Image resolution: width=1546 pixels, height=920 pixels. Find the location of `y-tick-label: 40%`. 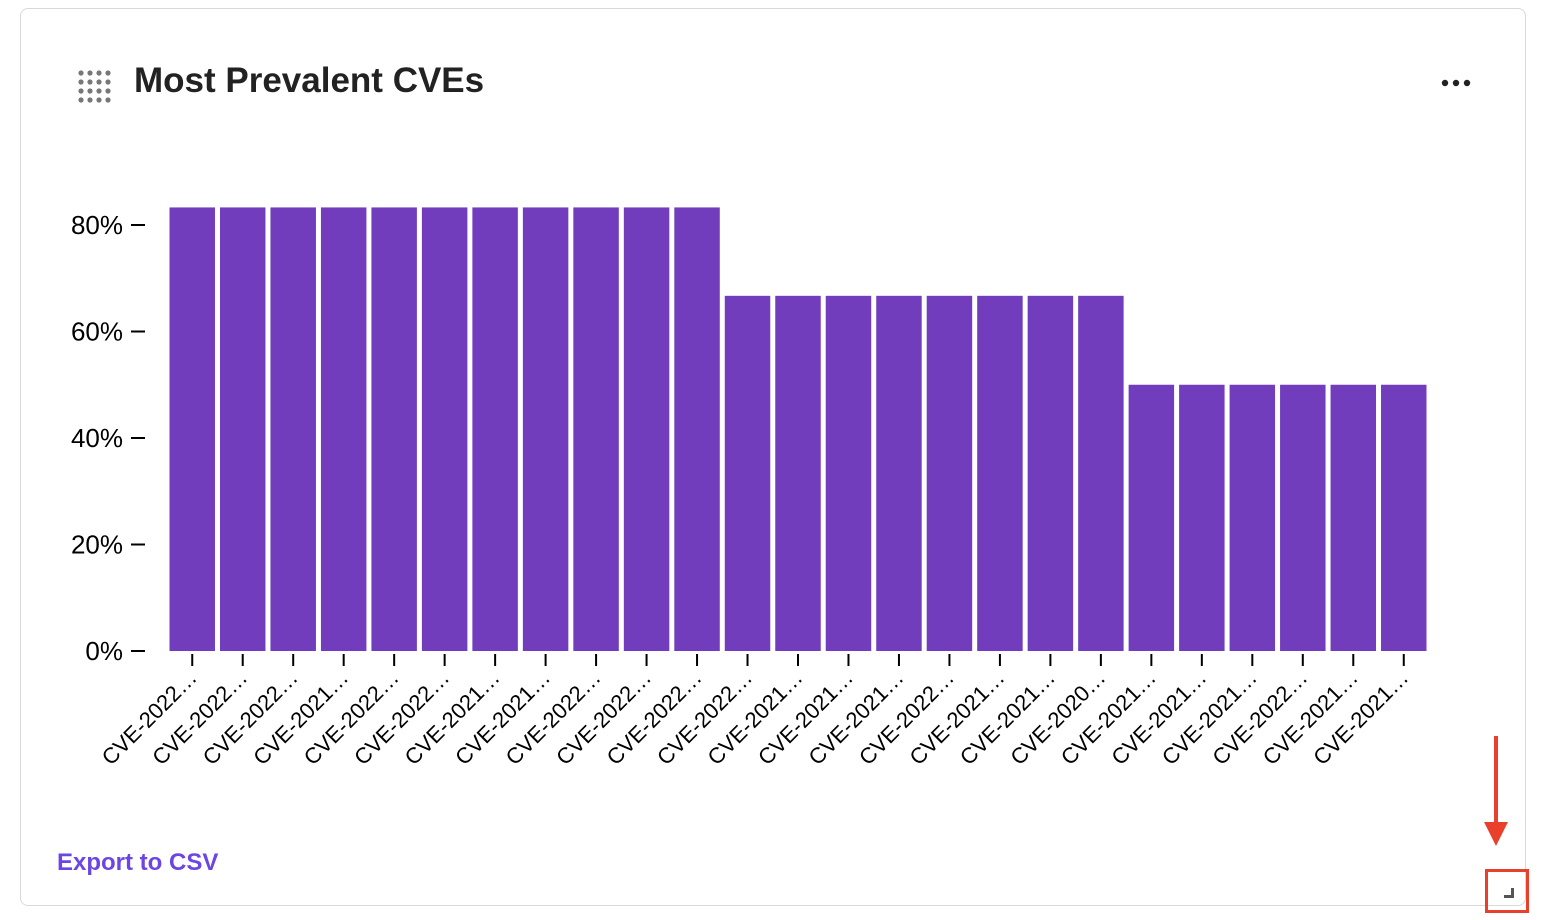

y-tick-label: 40% is located at coordinates (97, 438).